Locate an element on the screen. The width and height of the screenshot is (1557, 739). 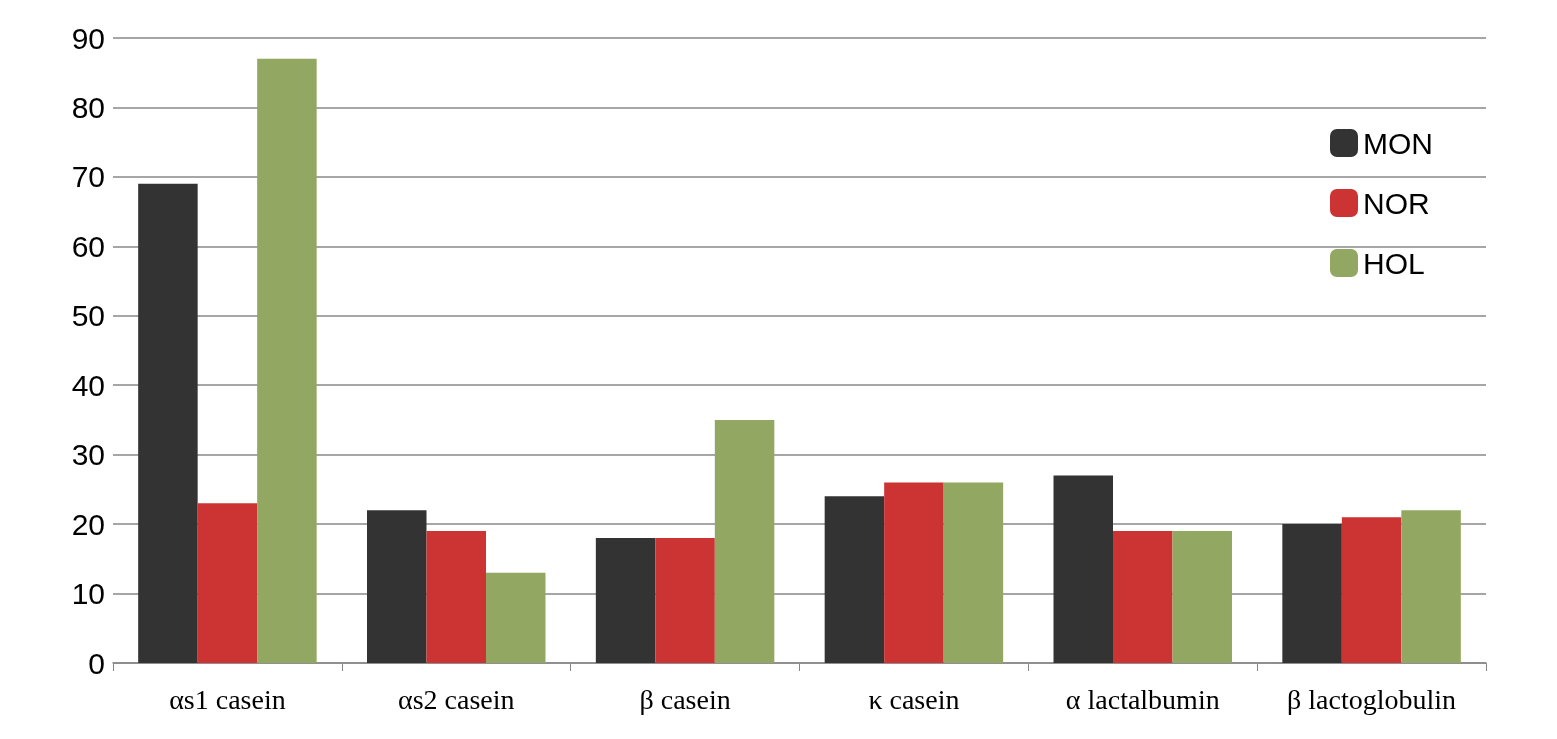
y-tick-label: 0 is located at coordinates (96, 663).